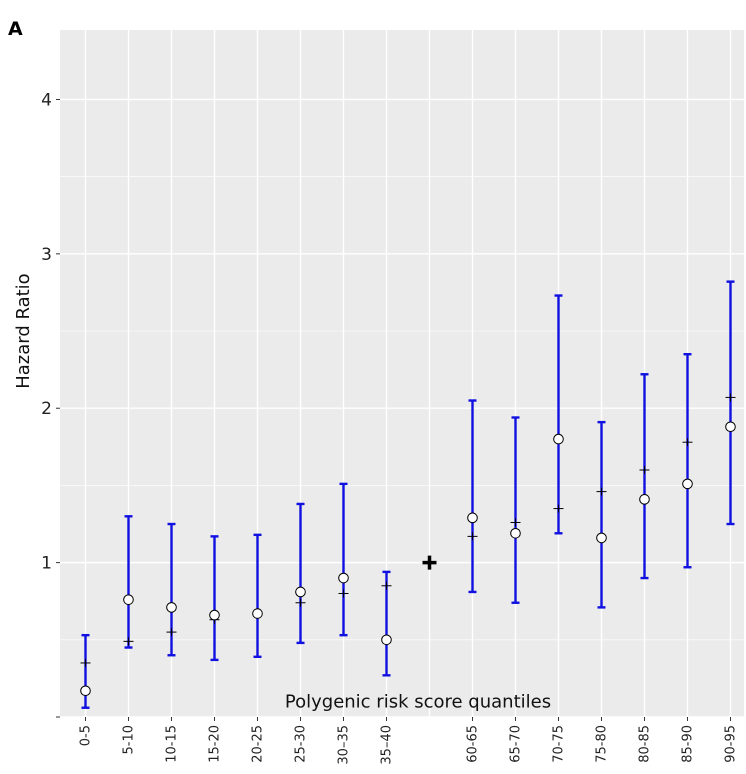  I want to click on x-tick-label: 35–40, so click(387, 745).